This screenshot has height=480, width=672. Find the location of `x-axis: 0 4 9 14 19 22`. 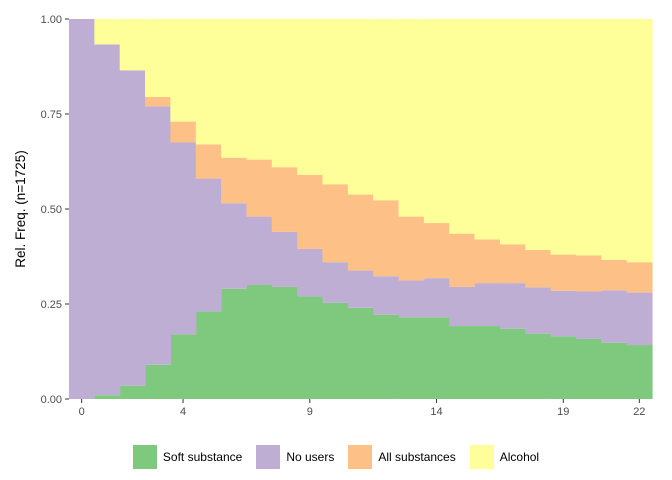

x-axis: 0 4 9 14 19 22 is located at coordinates (362, 408).